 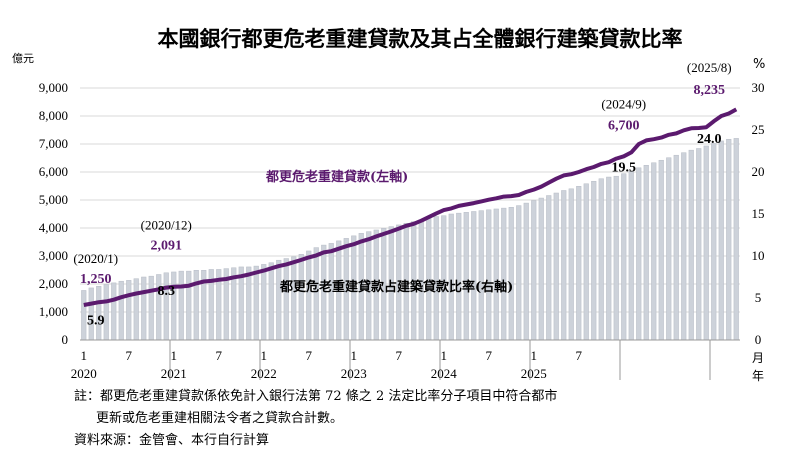 I want to click on left-tick-label: 2,000, so click(x=53, y=283).